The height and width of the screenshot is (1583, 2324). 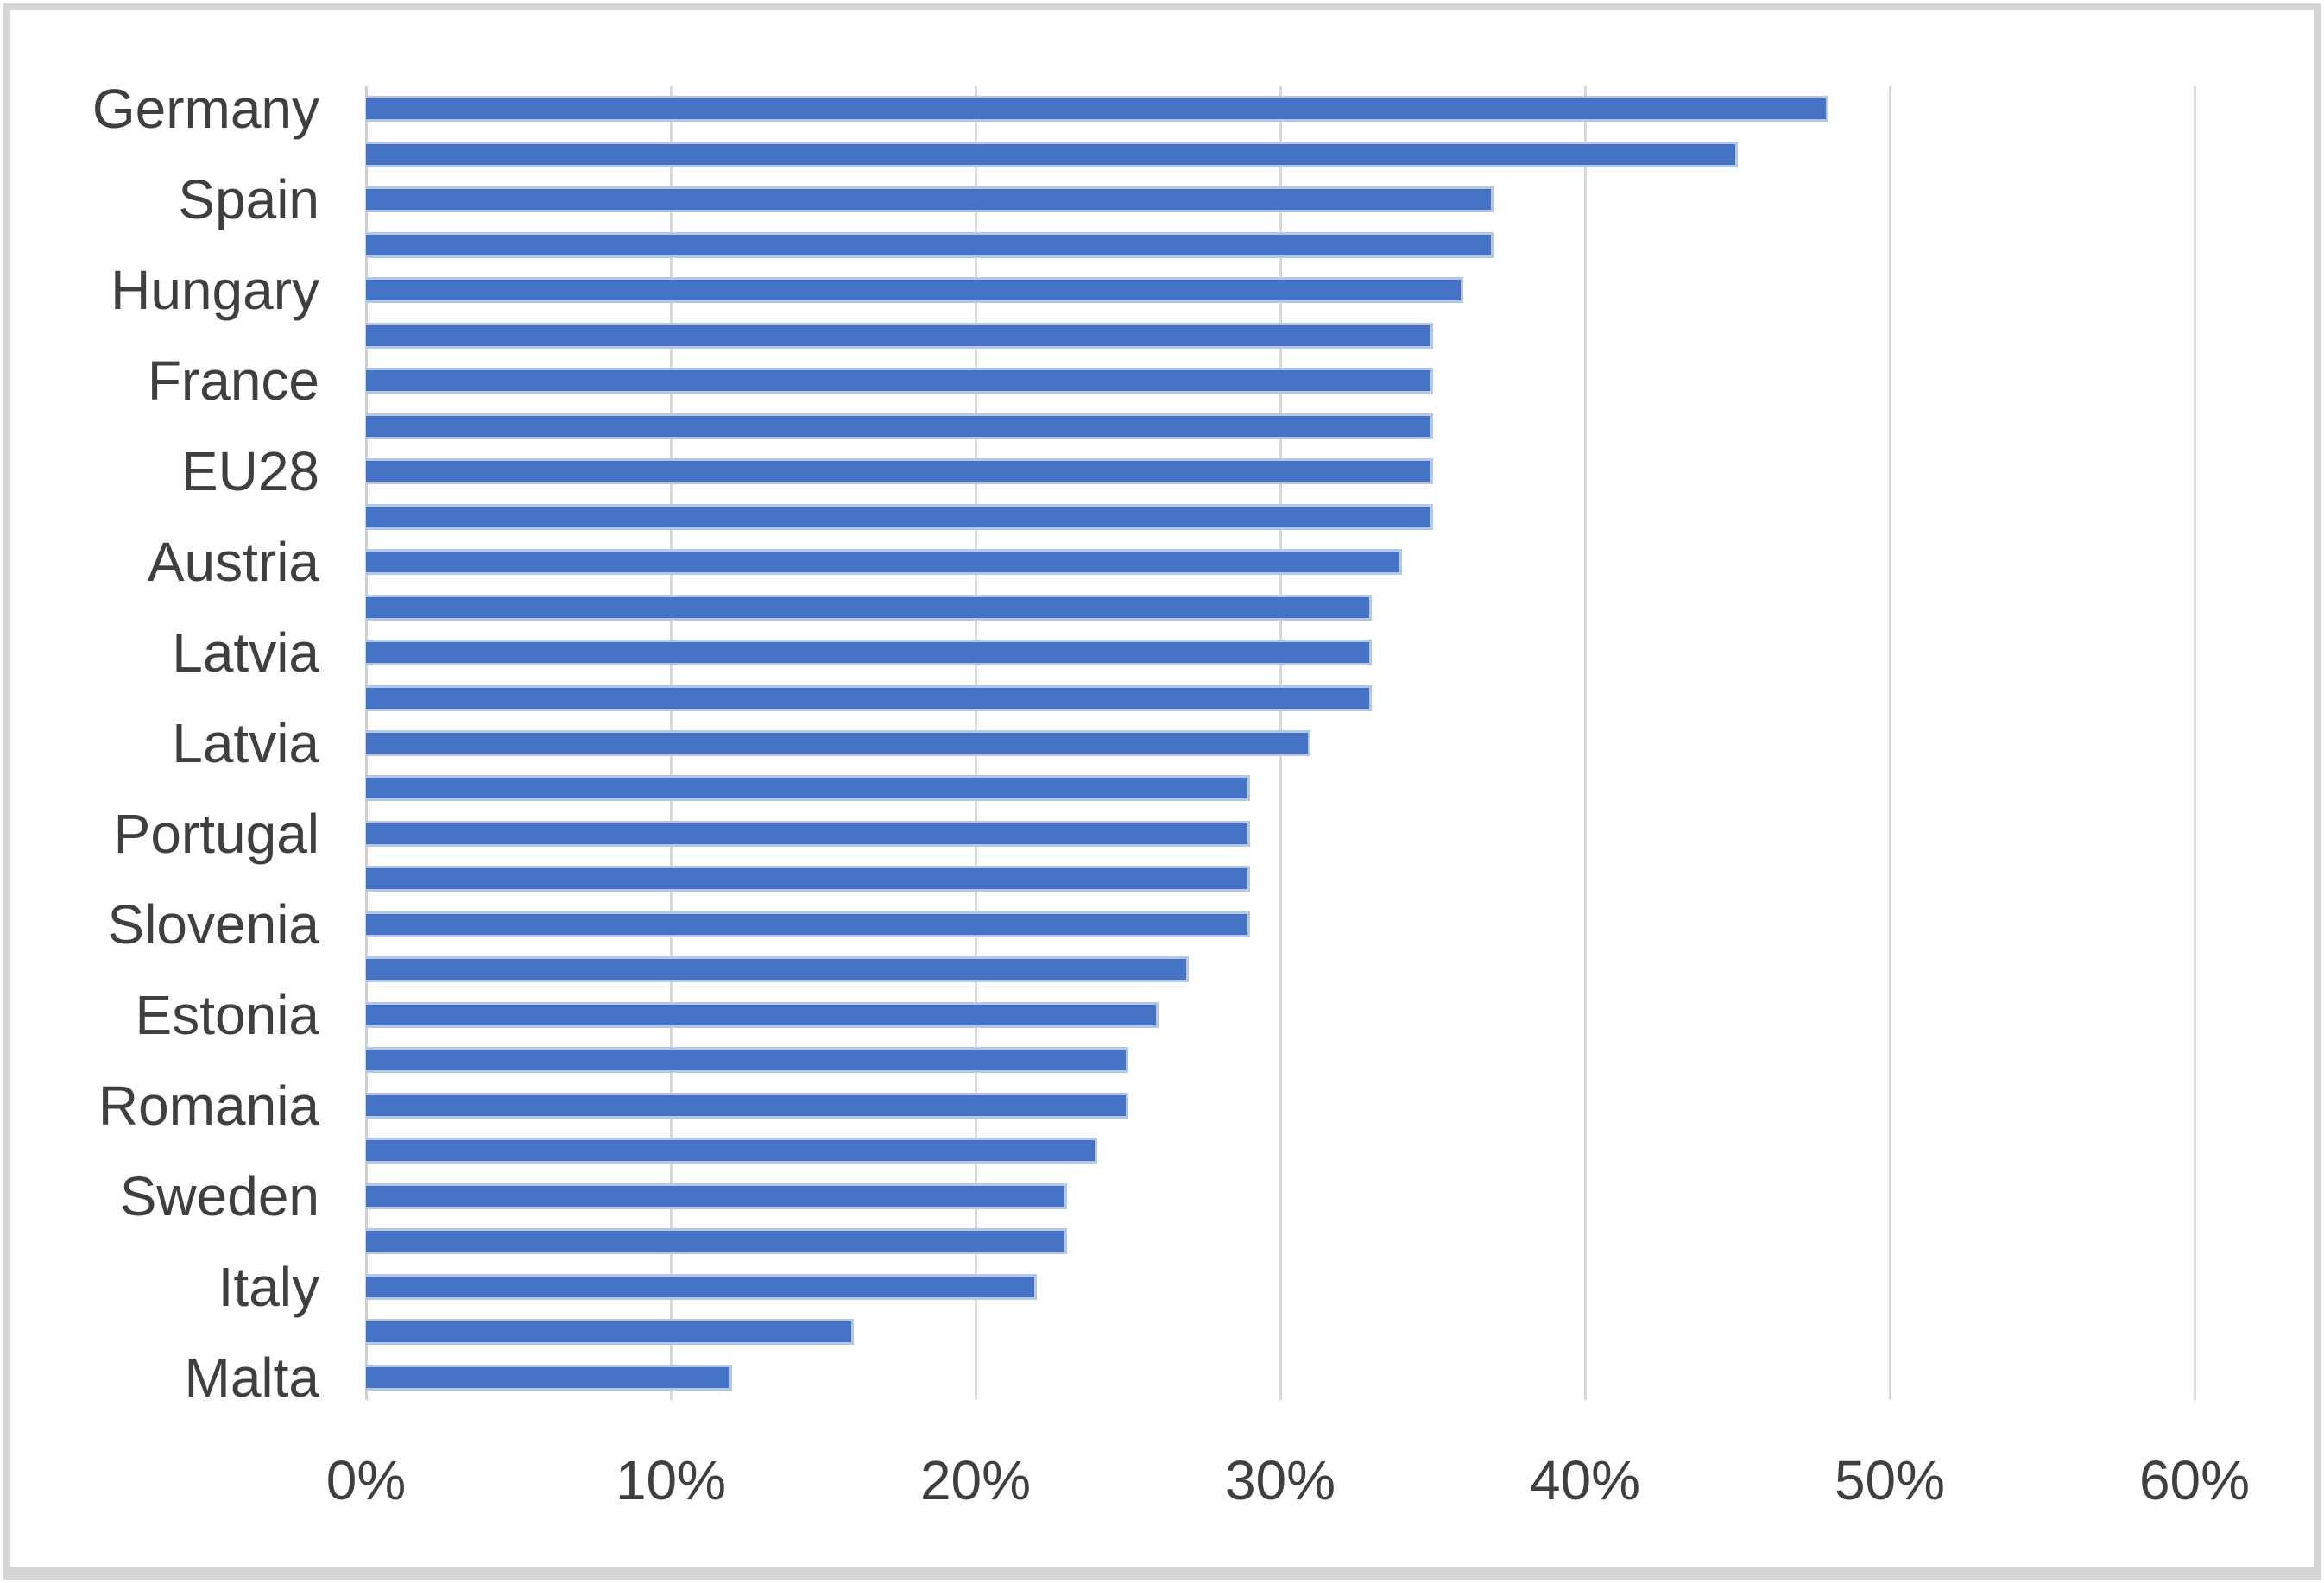 What do you see at coordinates (219, 1195) in the screenshot?
I see `category-label: Sweden` at bounding box center [219, 1195].